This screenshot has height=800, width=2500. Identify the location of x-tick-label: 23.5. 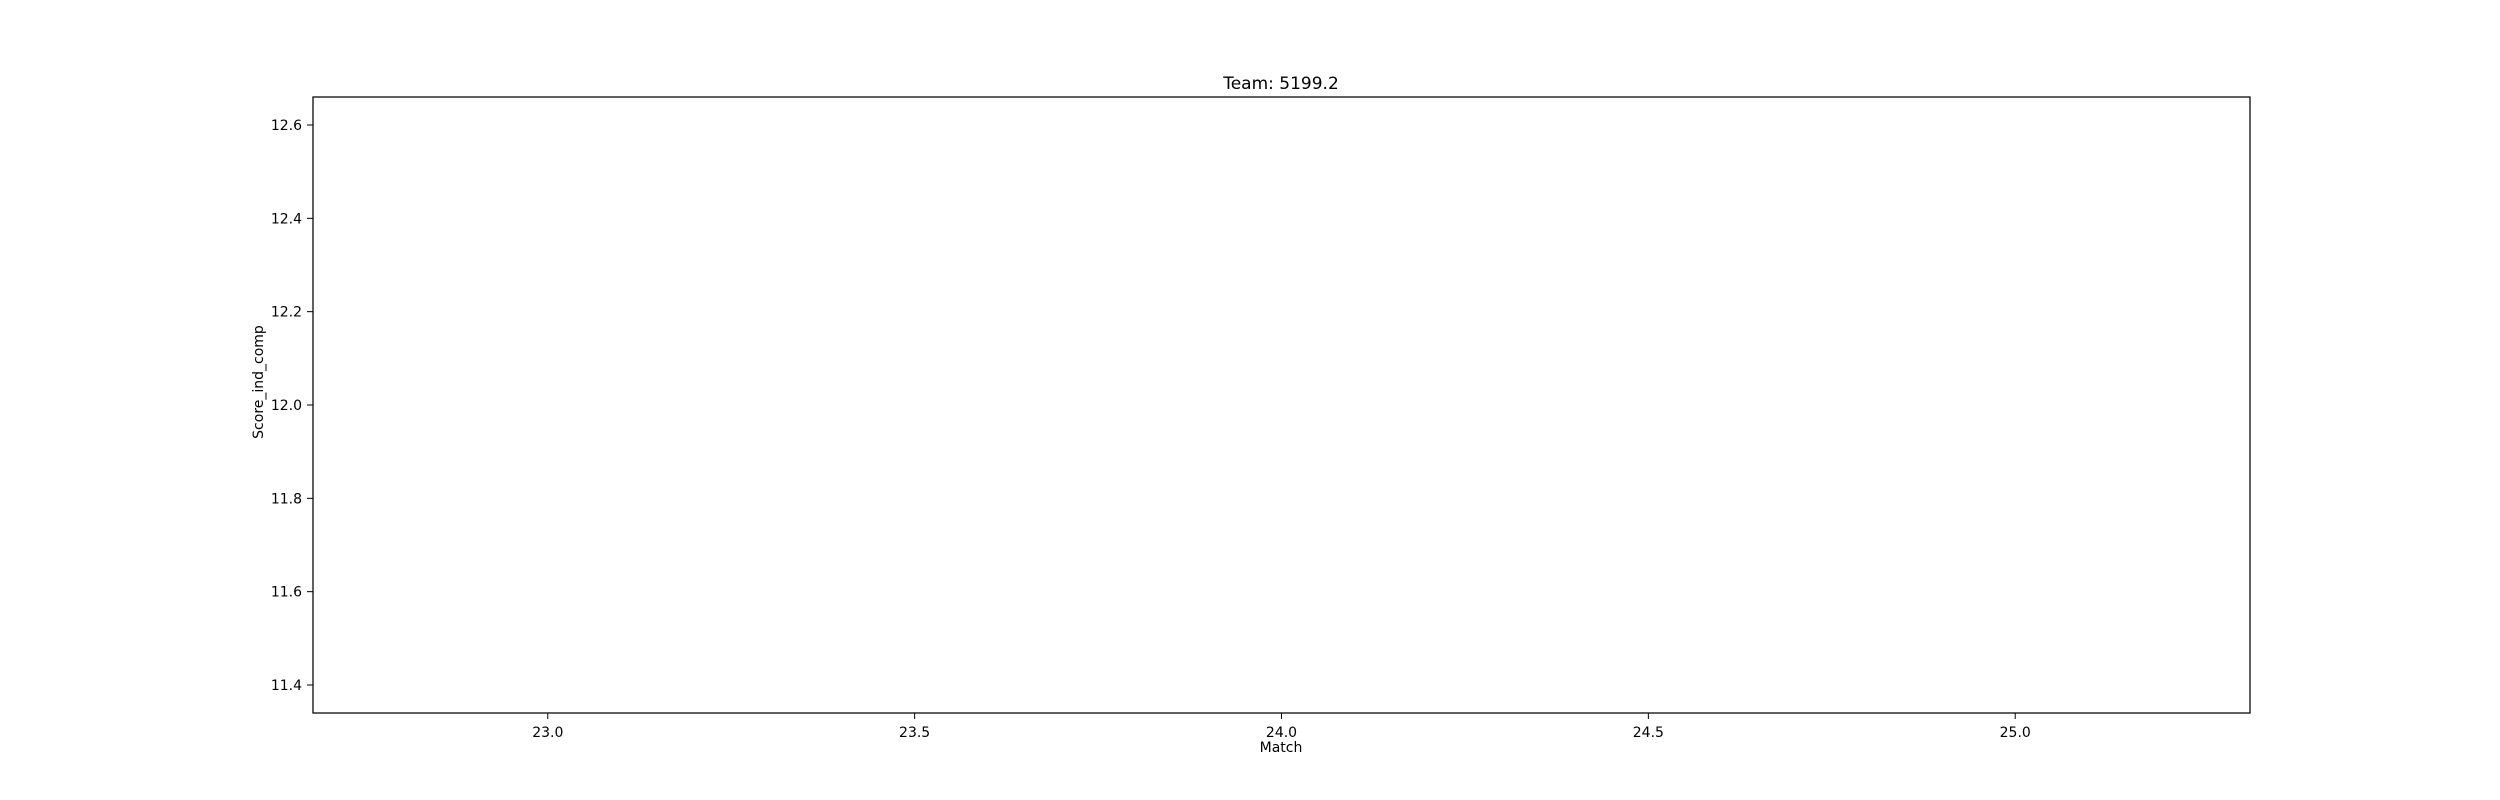
(914, 733).